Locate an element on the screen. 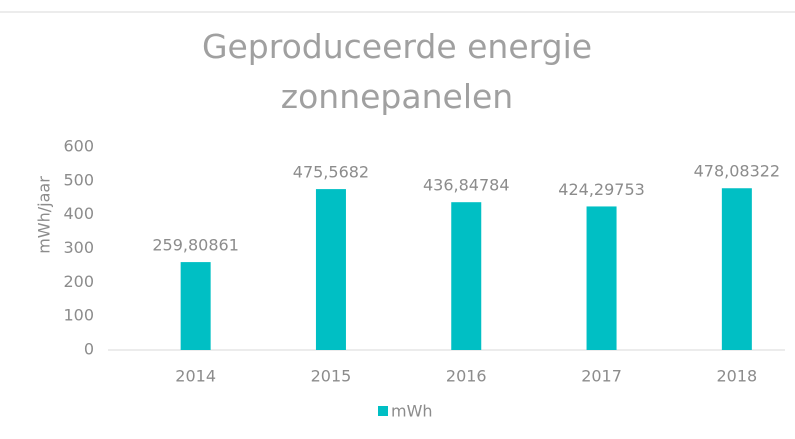 The width and height of the screenshot is (795, 439). y-axis-label: mWh/jaar is located at coordinates (44, 215).